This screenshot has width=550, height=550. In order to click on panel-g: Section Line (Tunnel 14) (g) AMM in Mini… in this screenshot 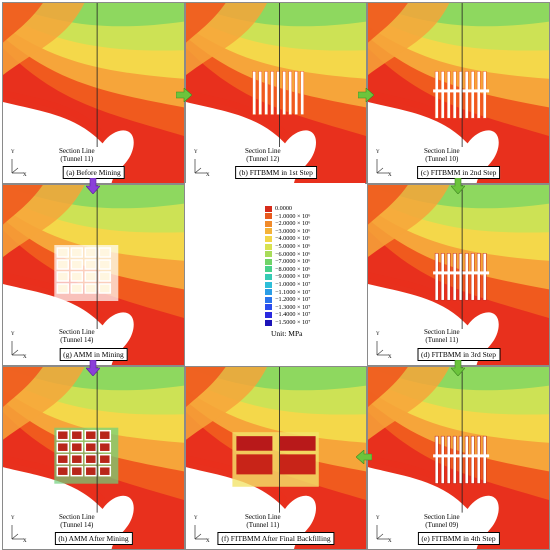, I will do `click(93, 275)`.